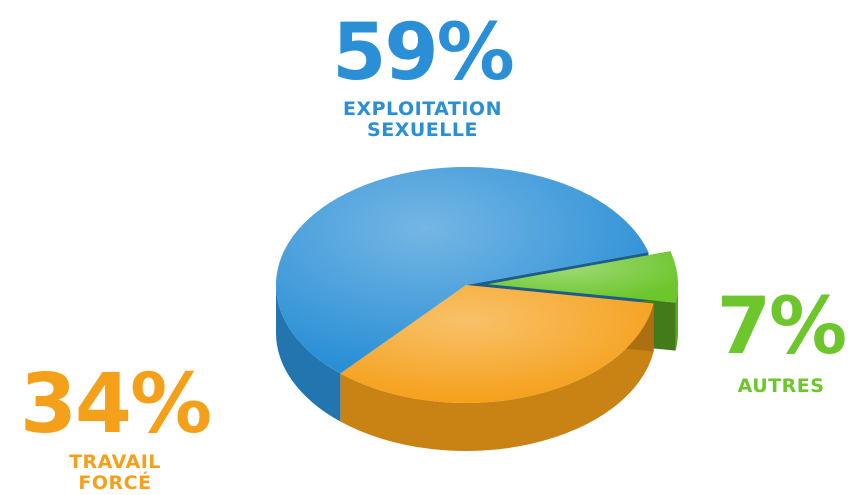 Image resolution: width=862 pixels, height=495 pixels. I want to click on slice-category-label-autres: AUTRES, so click(781, 386).